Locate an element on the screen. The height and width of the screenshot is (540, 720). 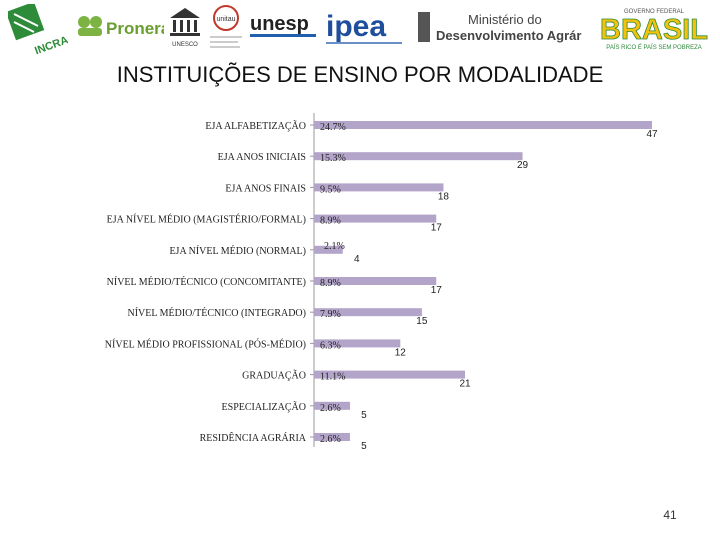
category-label: ESPECIALIZAÇÃO is located at coordinates (264, 407).